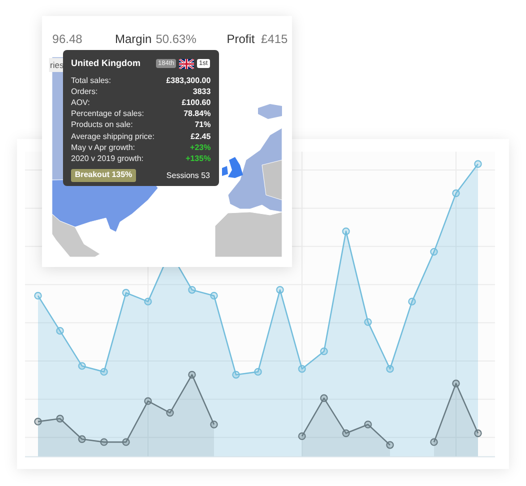 This screenshot has width=526, height=486. Describe the element at coordinates (107, 158) in the screenshot. I see `text: 2020 v 2019 growth:` at that location.